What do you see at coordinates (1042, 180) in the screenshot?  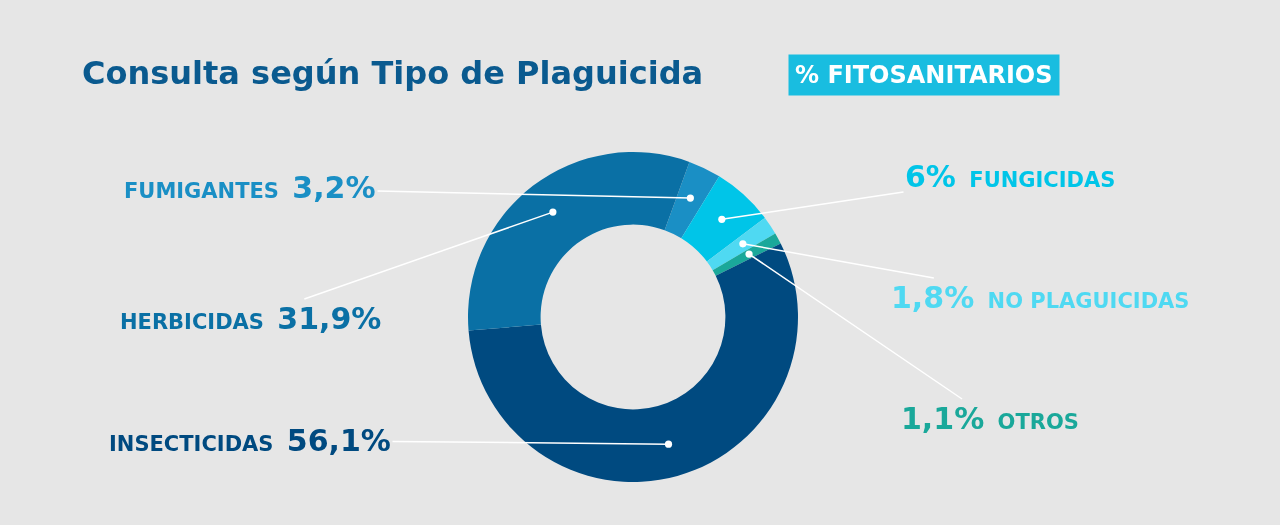 I see `slice-label: FUNGICIDAS` at bounding box center [1042, 180].